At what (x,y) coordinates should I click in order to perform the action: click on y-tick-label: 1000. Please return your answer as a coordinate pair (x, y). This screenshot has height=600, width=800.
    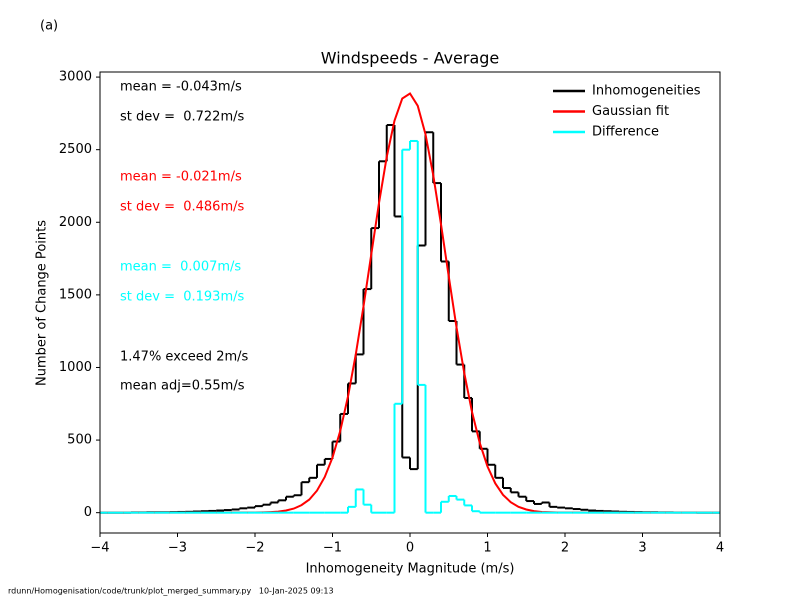
    Looking at the image, I should click on (75, 367).